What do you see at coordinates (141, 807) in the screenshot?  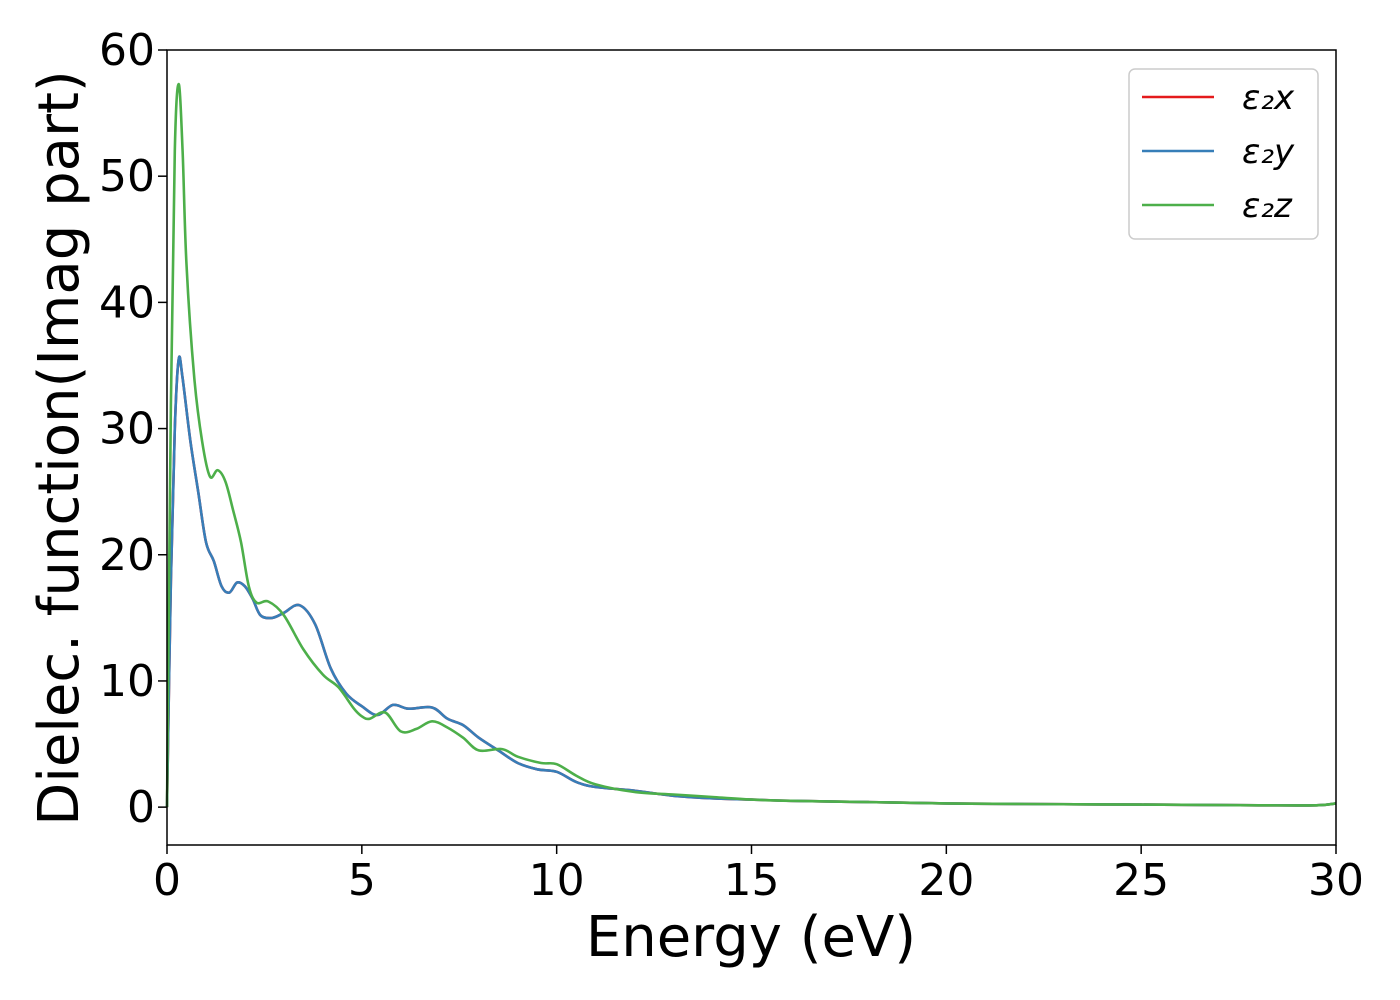 I see `y-tick-label: 0` at bounding box center [141, 807].